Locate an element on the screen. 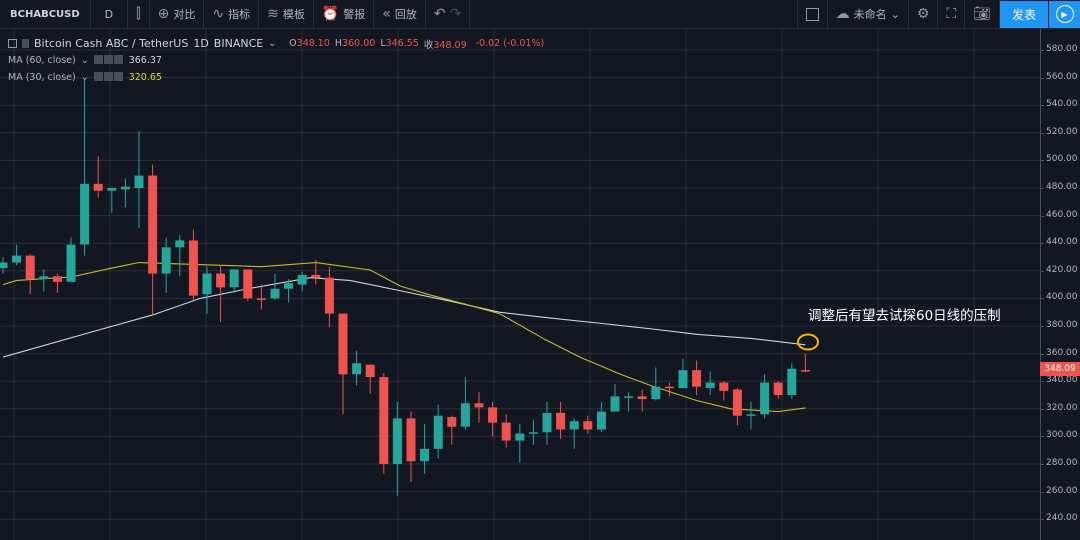 This screenshot has width=1080, height=540. layout-name: 未命名 is located at coordinates (870, 14).